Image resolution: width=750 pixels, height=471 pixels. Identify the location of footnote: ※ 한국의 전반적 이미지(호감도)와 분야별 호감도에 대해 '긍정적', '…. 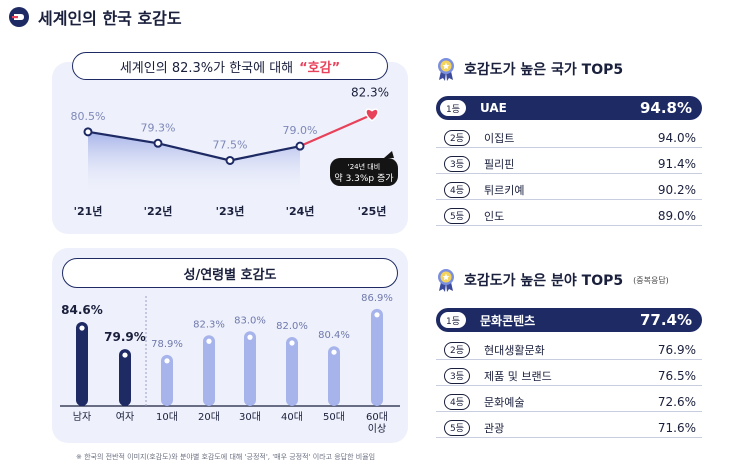
(226, 457).